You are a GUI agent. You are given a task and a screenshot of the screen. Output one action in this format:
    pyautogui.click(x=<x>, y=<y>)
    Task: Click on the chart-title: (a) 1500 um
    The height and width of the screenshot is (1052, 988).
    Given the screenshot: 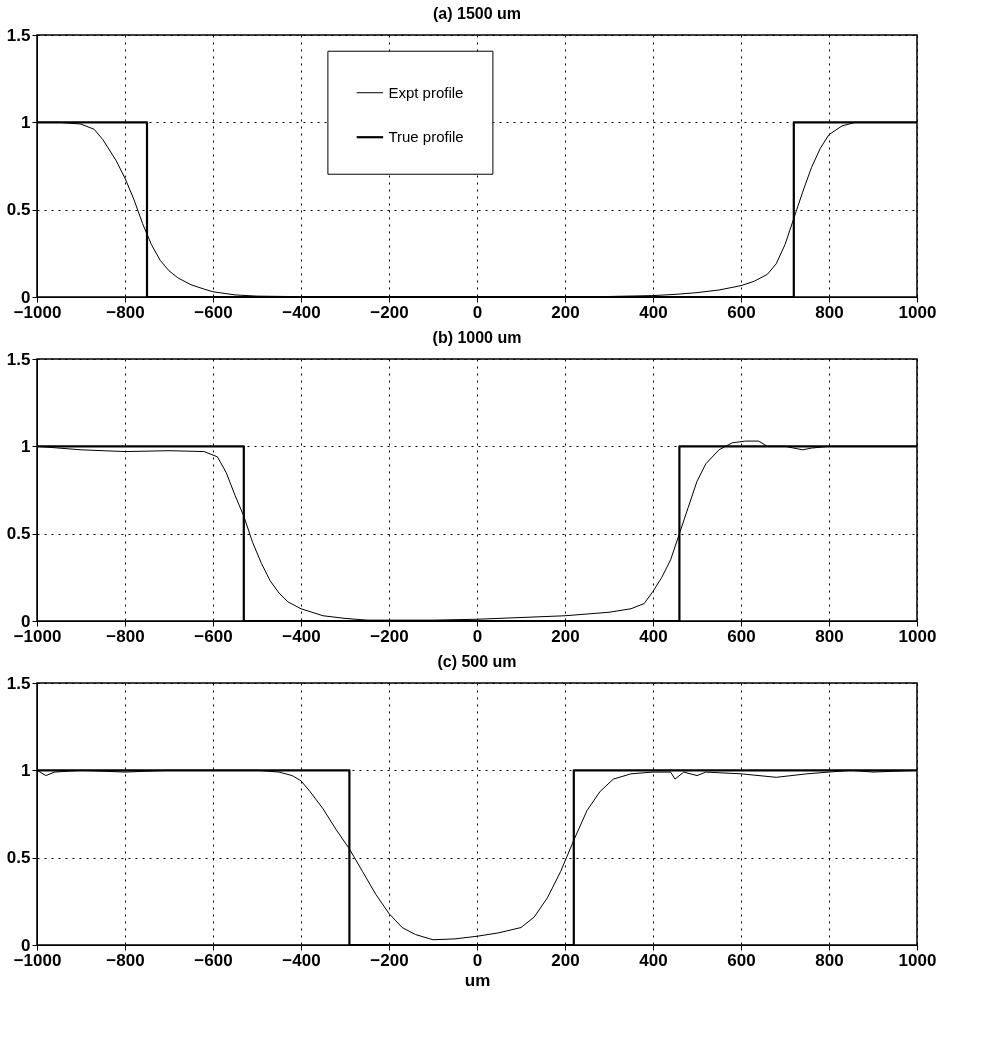 What is the action you would take?
    pyautogui.click(x=477, y=13)
    